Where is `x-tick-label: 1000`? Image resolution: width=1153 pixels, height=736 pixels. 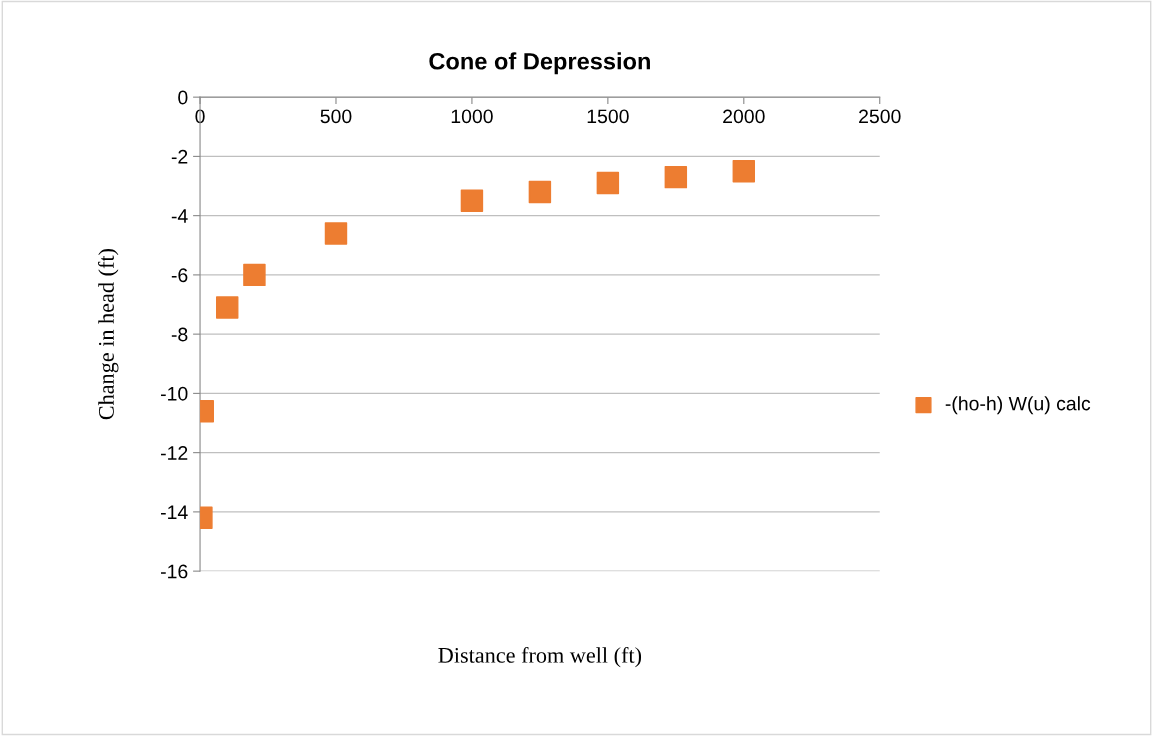
x-tick-label: 1000 is located at coordinates (472, 116).